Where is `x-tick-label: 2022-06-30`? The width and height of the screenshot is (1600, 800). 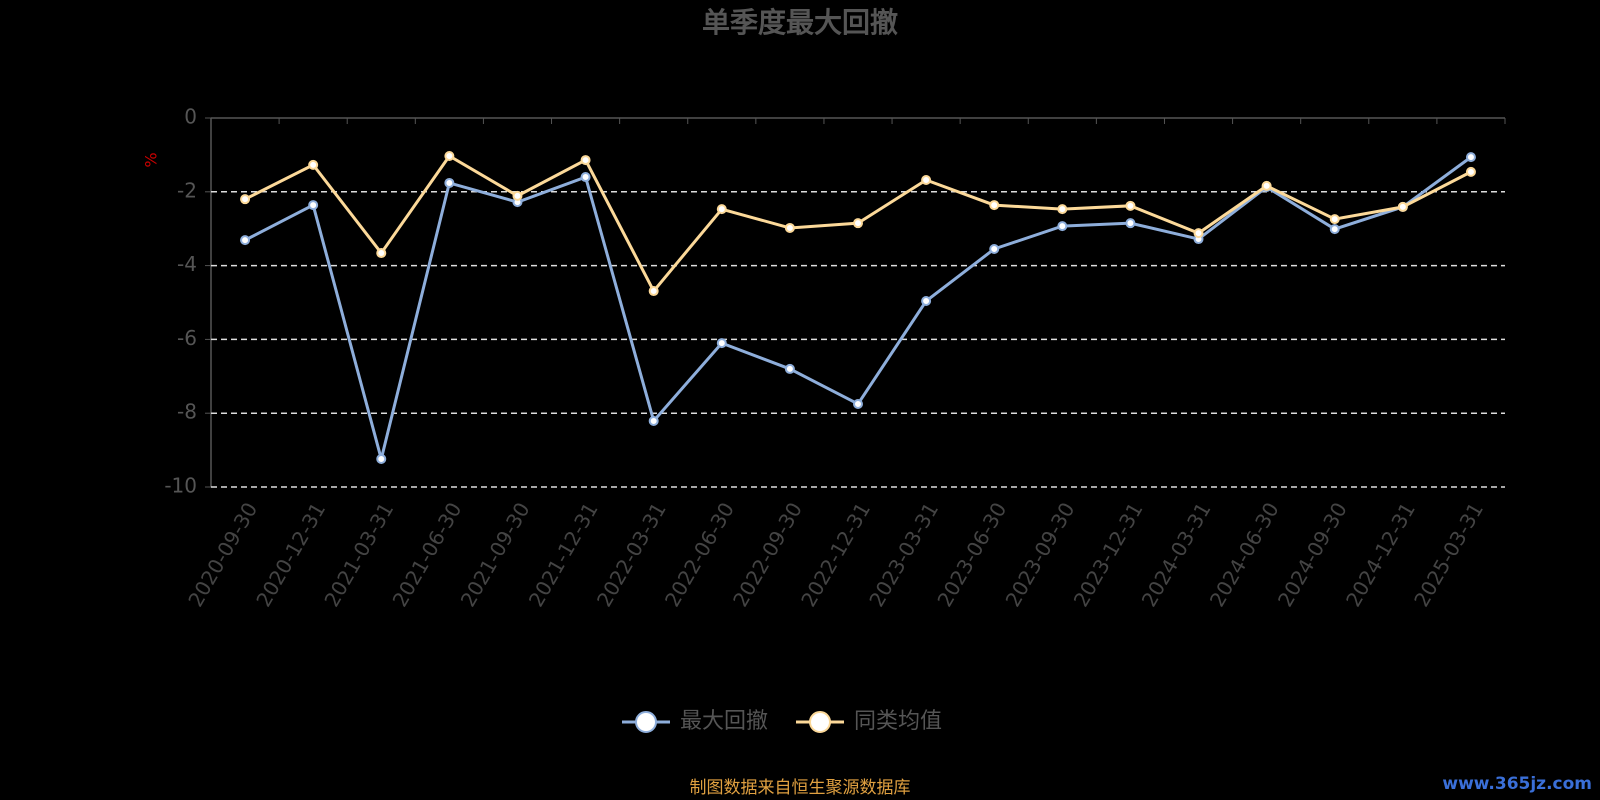 x-tick-label: 2022-06-30 is located at coordinates (699, 554).